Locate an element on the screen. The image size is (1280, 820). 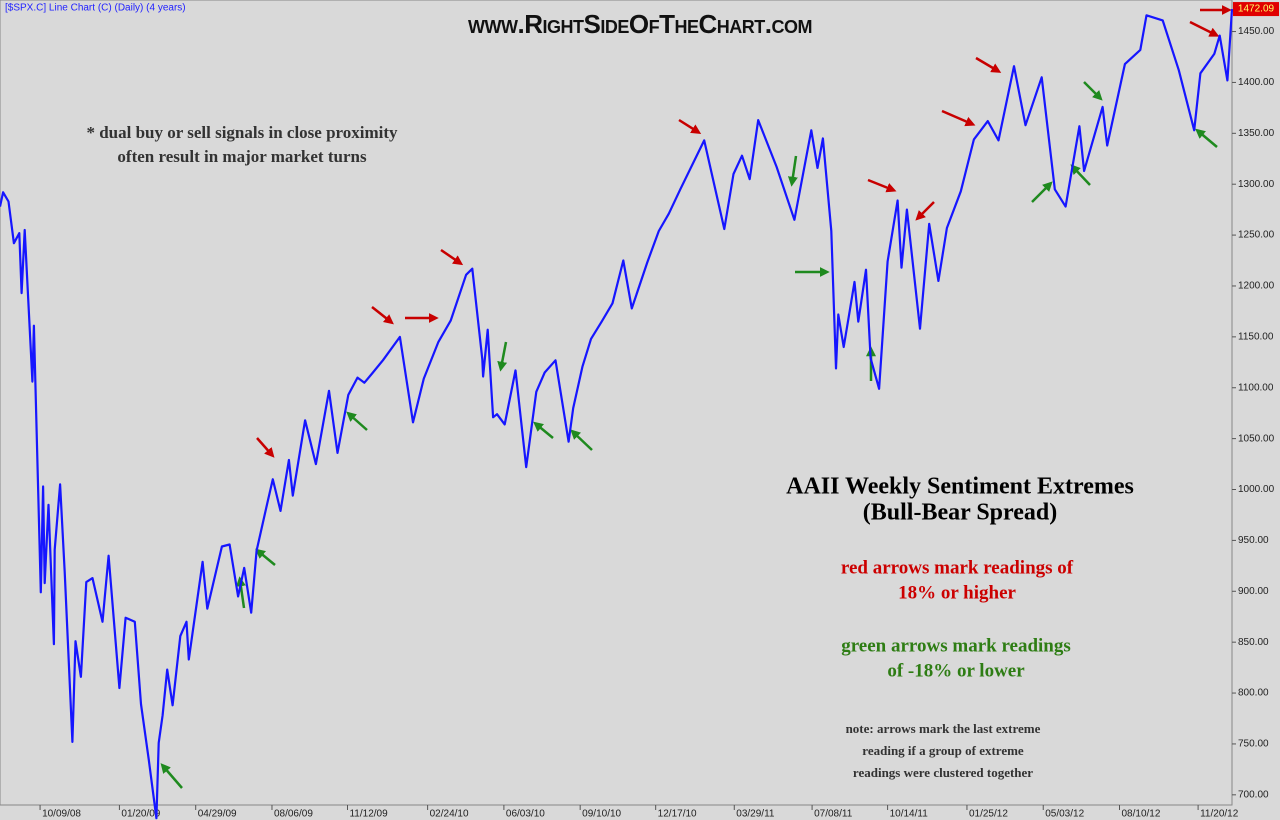
y-tick-label: 900.00 is located at coordinates (1253, 591).